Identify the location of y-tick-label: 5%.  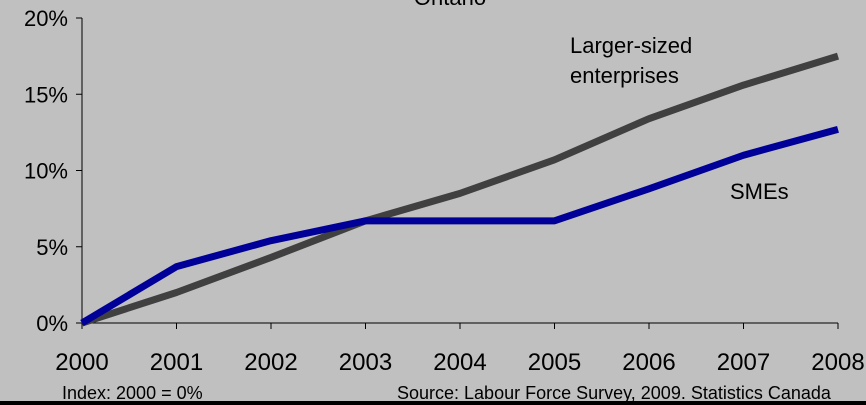
(52, 247).